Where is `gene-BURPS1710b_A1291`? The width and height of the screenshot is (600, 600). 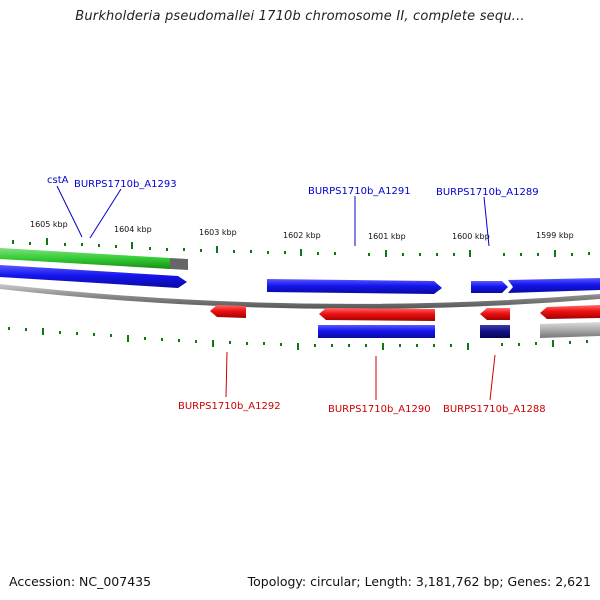
gene-BURPS1710b_A1291 is located at coordinates (354, 286).